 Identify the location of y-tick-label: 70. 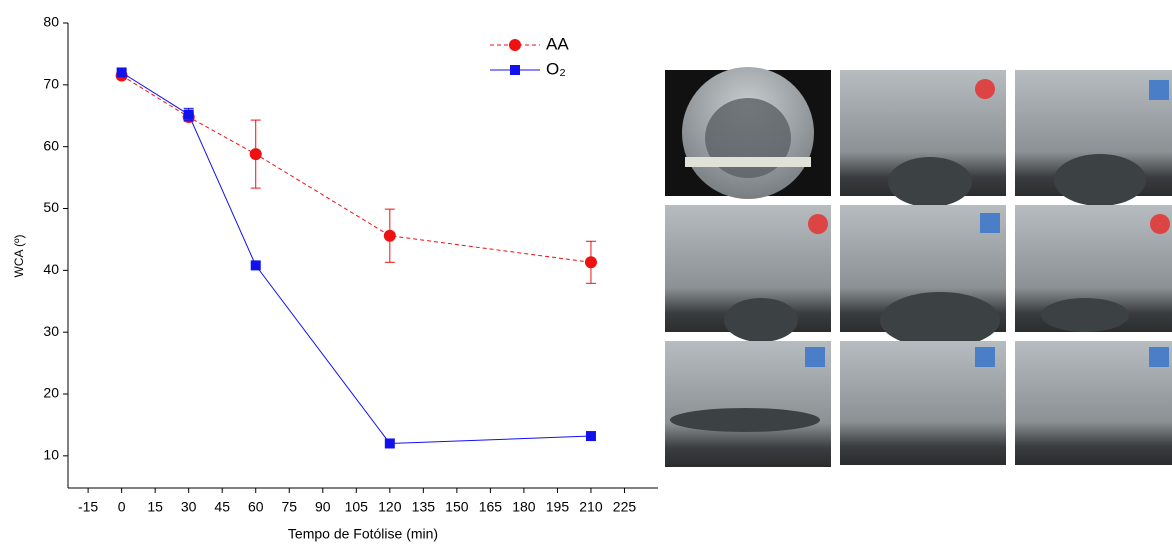
(51, 84).